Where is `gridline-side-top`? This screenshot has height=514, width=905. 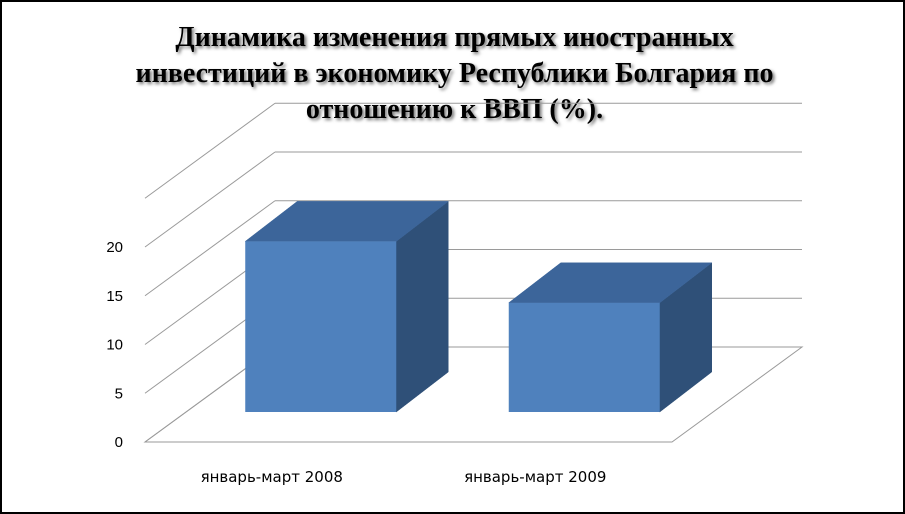
gridline-side-top is located at coordinates (210, 150).